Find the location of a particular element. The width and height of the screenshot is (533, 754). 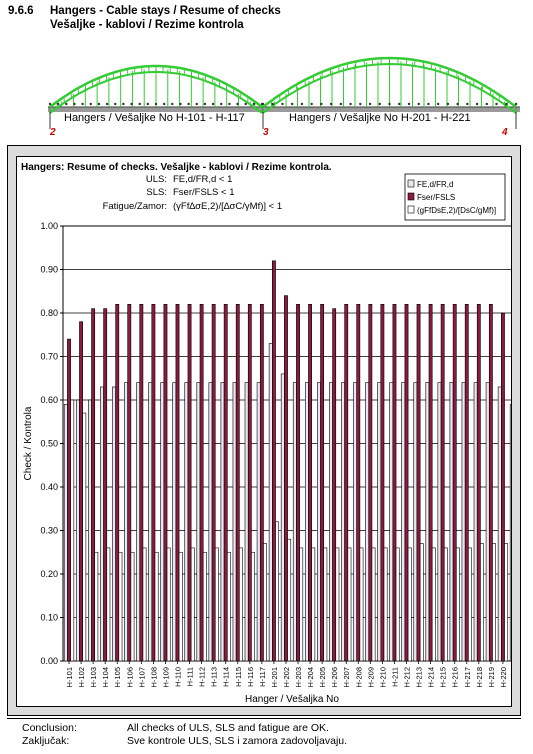

span-2-arch-bottom-chord is located at coordinates (389, 88).